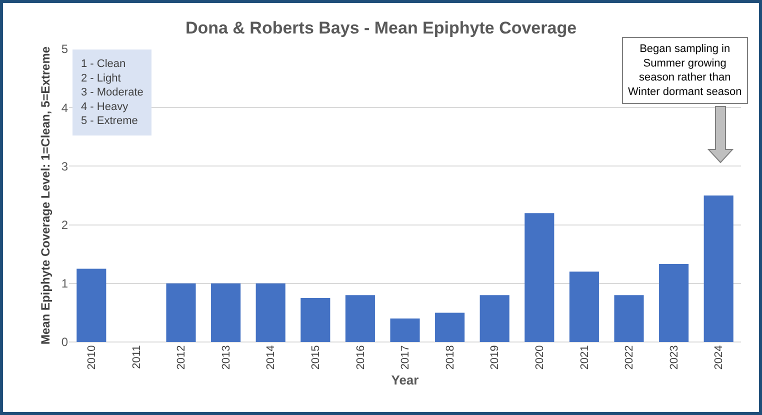  Describe the element at coordinates (64, 166) in the screenshot. I see `y-tick-label: 3` at that location.